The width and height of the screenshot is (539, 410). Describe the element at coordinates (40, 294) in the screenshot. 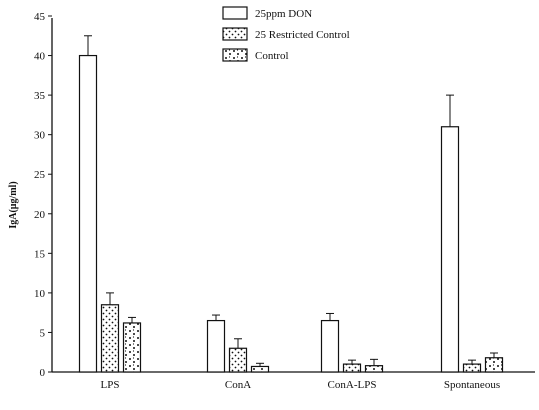

I see `y-tick-label: 10` at that location.